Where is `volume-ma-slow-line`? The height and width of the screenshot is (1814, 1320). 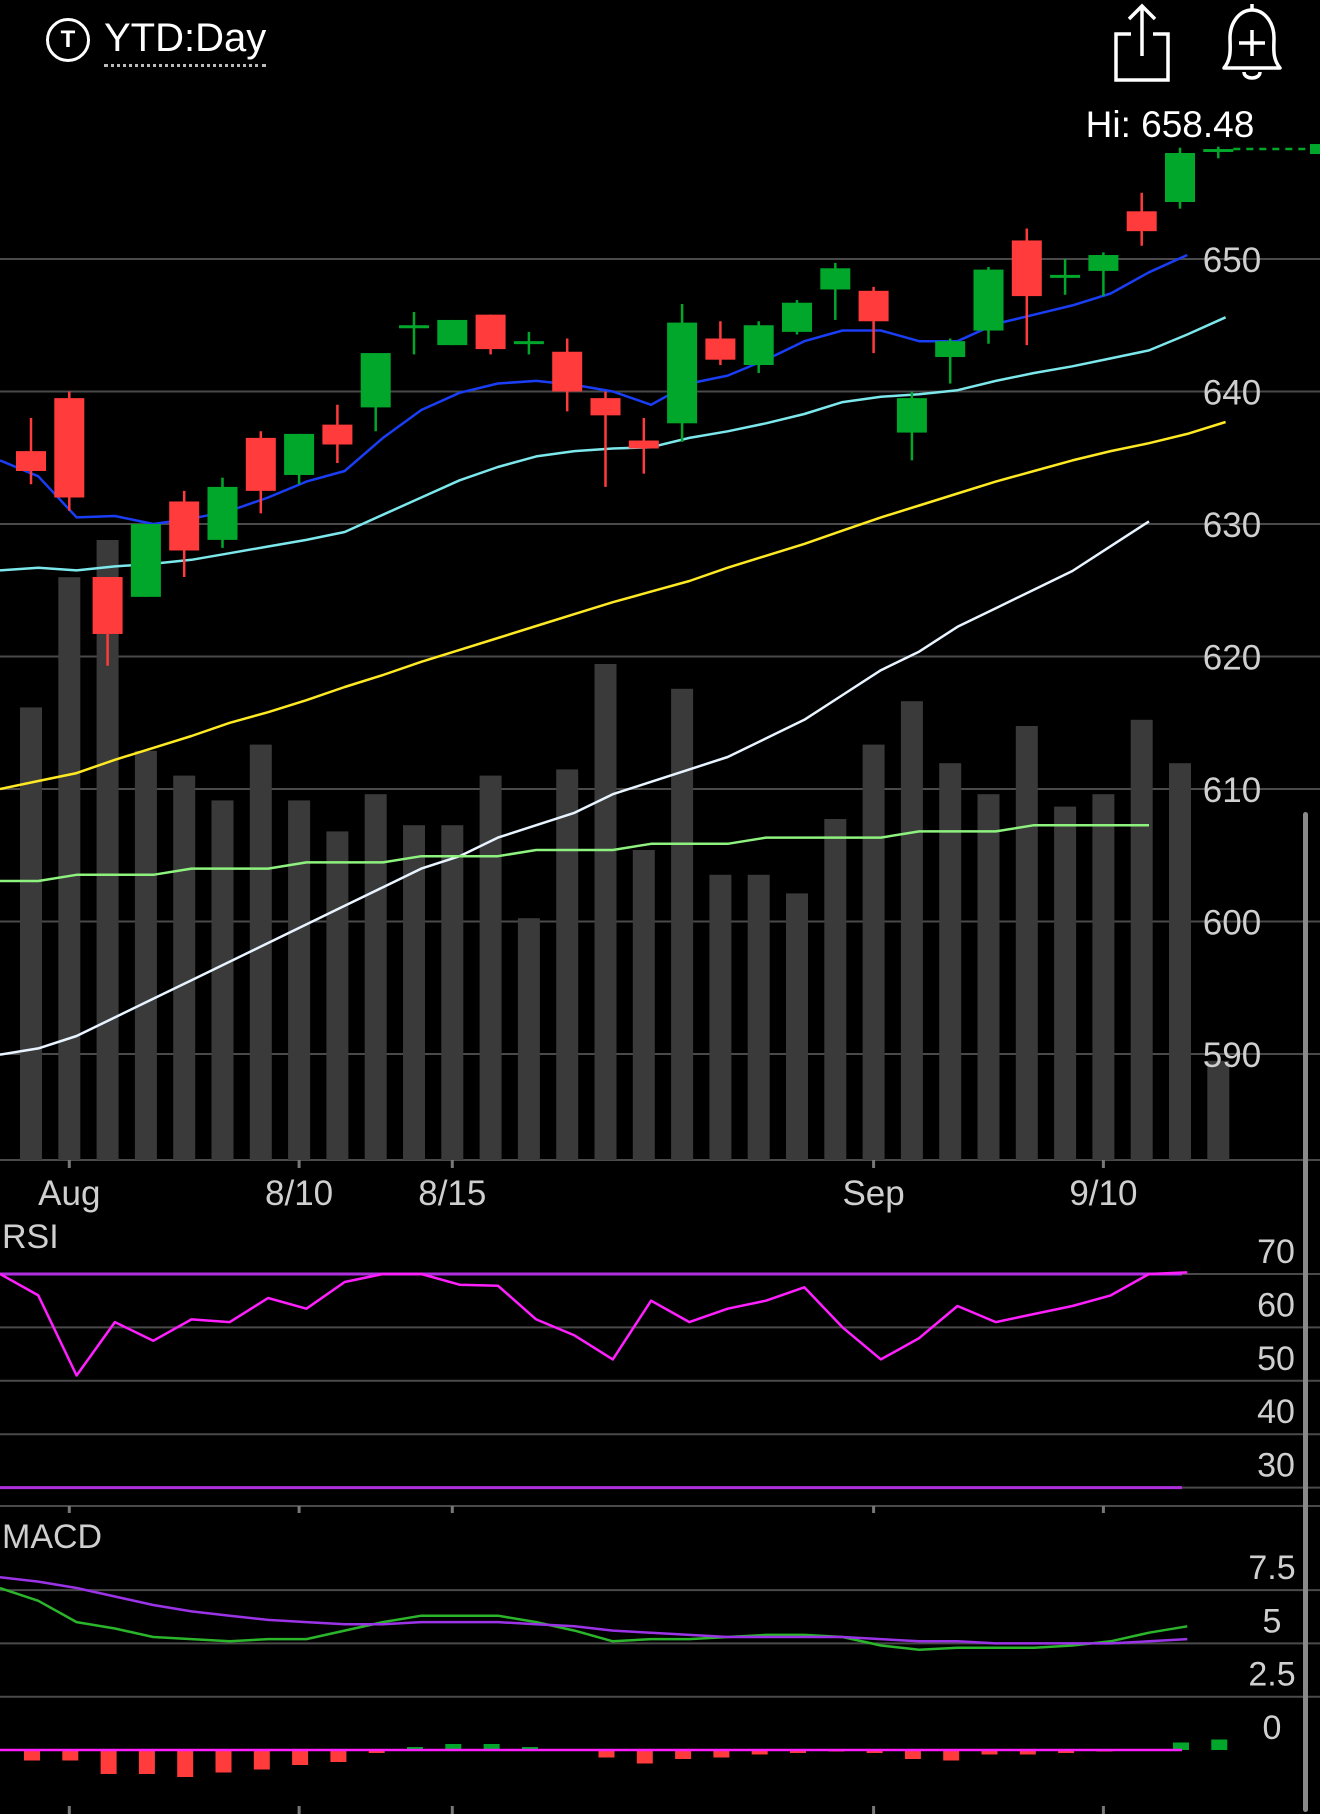 volume-ma-slow-line is located at coordinates (574, 853).